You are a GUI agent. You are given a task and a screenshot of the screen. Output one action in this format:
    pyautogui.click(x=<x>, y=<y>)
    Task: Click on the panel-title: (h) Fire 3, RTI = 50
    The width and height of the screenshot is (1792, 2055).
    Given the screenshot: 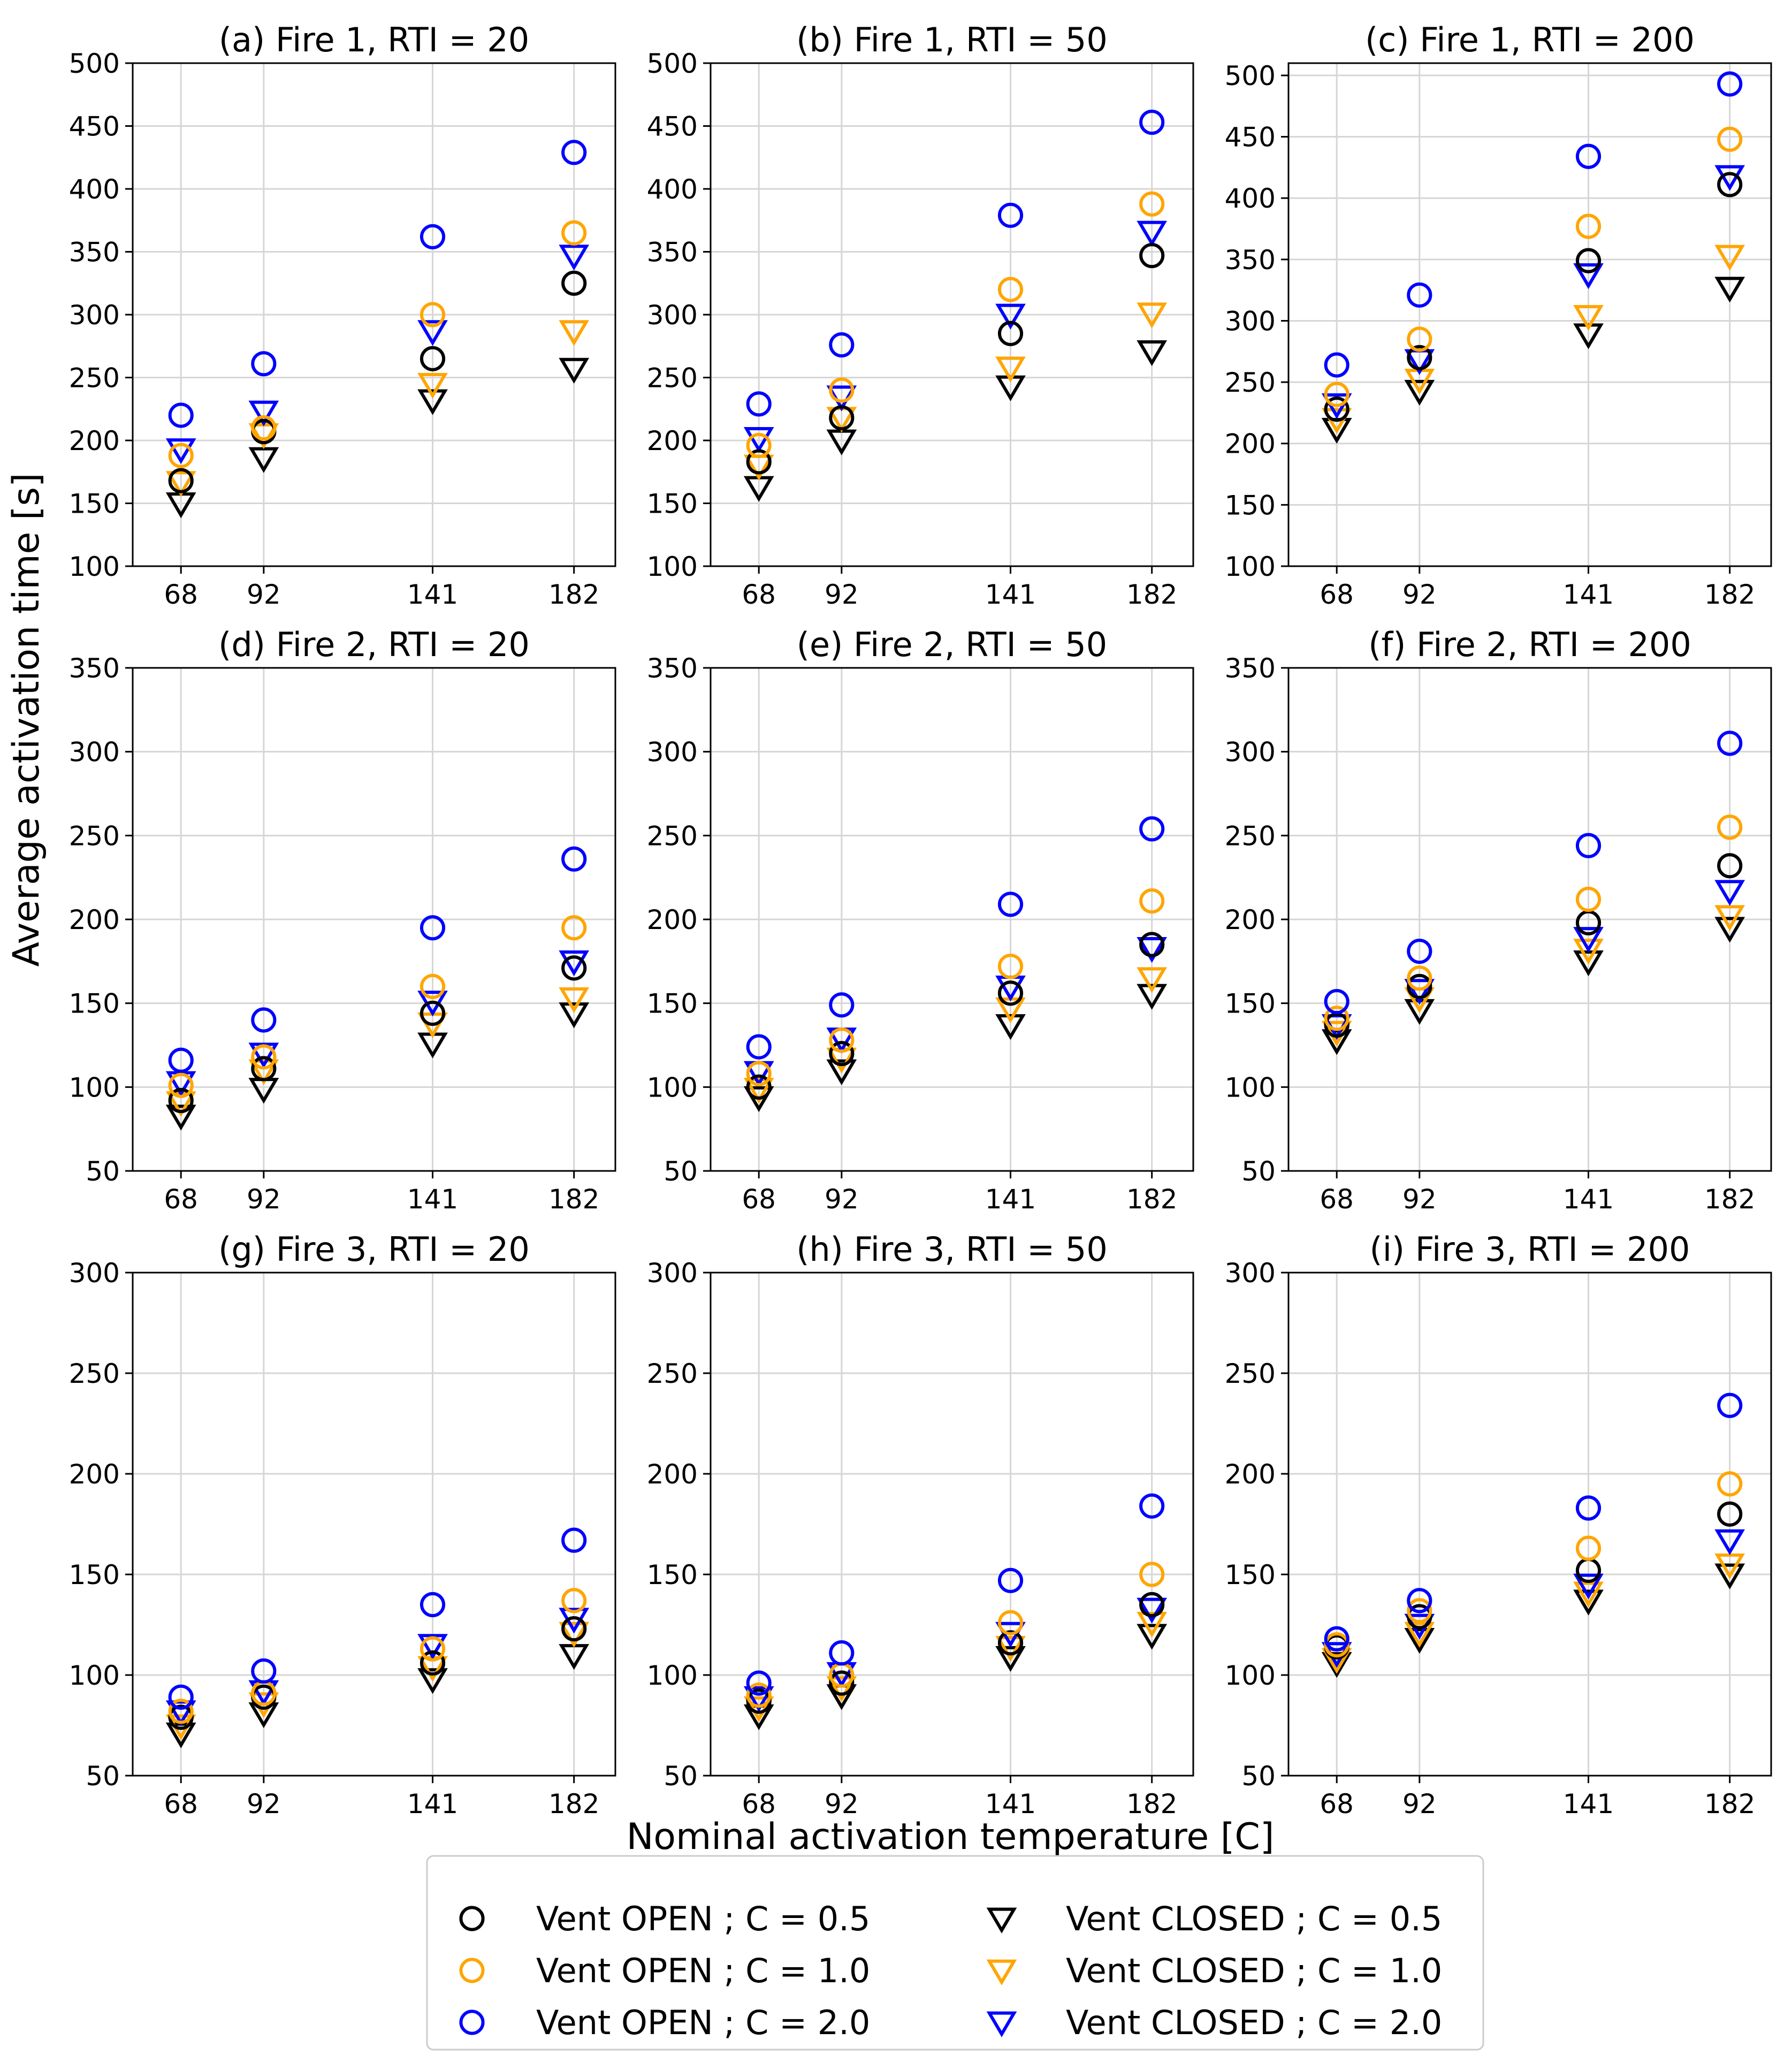 What is the action you would take?
    pyautogui.click(x=952, y=1249)
    